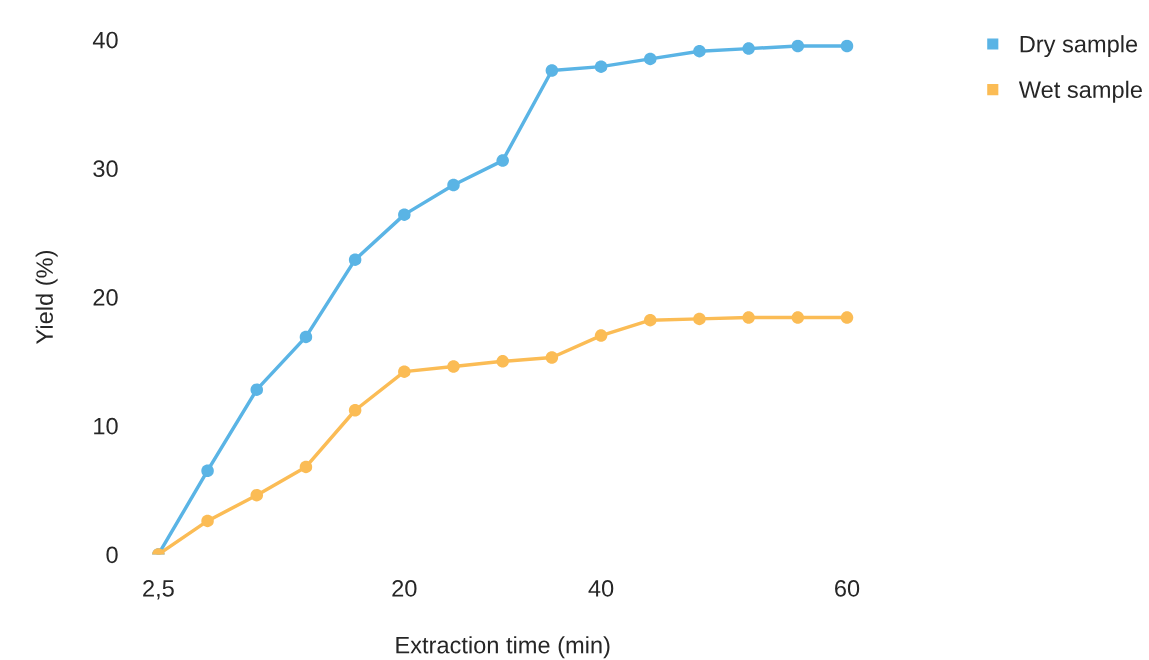 This screenshot has width=1149, height=660. I want to click on y-tick-label: 20, so click(105, 297).